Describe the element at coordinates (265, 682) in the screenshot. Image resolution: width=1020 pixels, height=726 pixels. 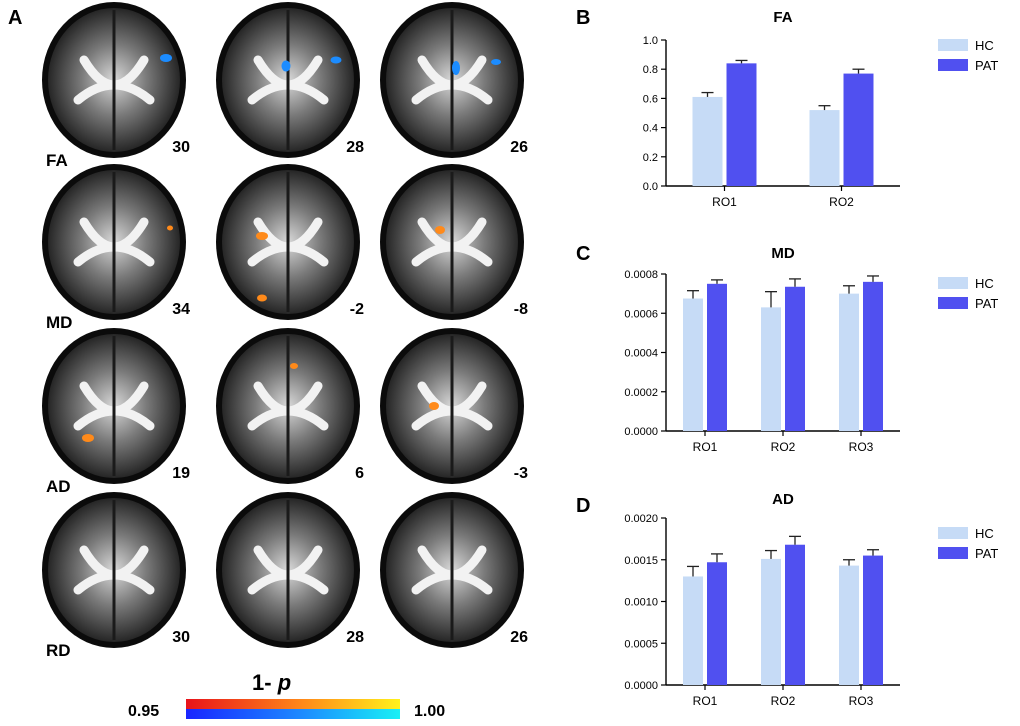
I see `colorbar-title-prefix: 1-` at that location.